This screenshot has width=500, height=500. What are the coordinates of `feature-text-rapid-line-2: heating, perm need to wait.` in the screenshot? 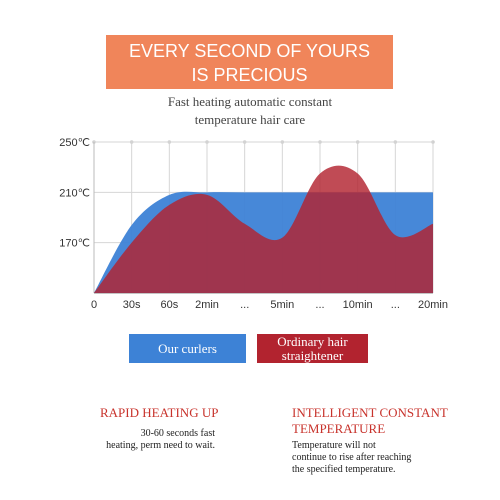 It's located at (160, 445).